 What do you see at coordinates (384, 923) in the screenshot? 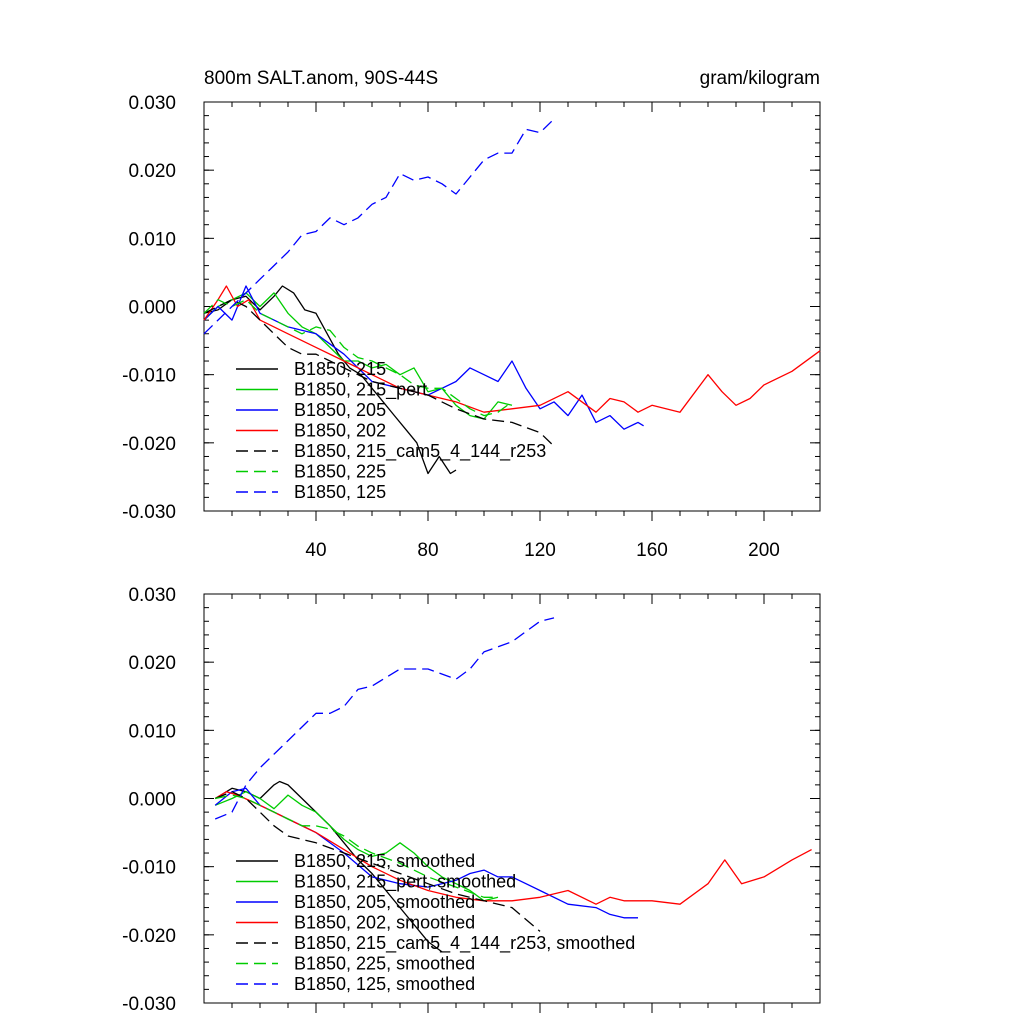
I see `legend-label: B1850, 202, smoothed` at bounding box center [384, 923].